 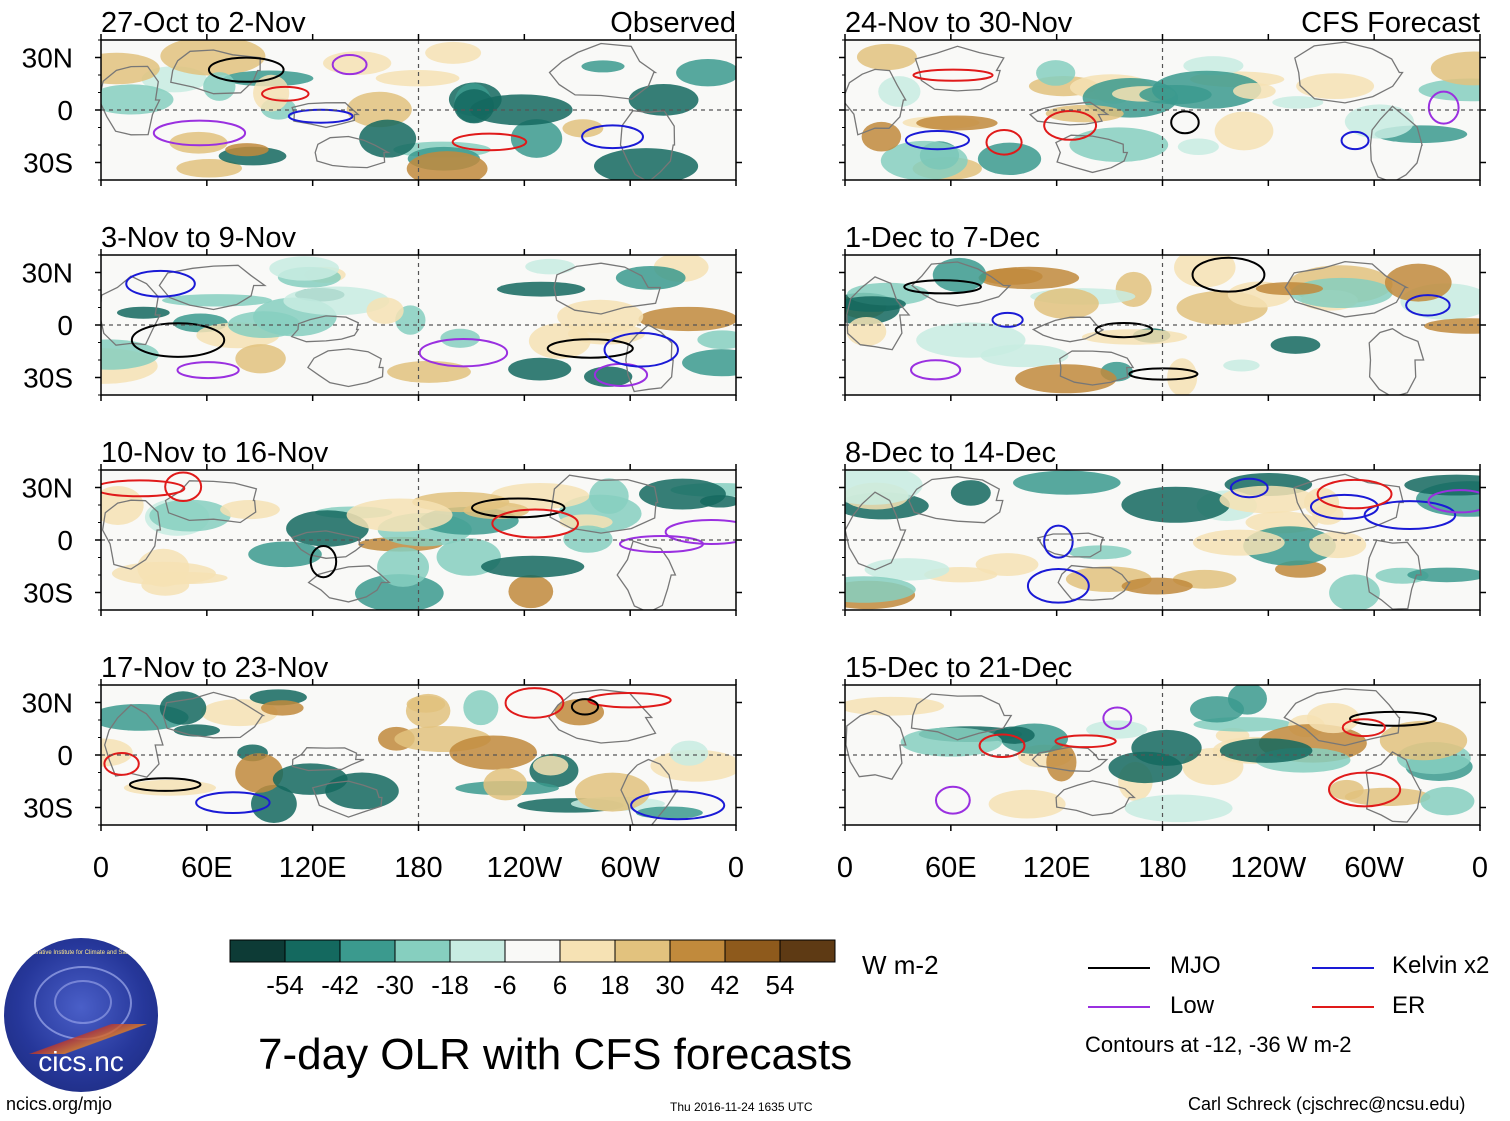 I want to click on panel-1: 30N 0 30S 3-Nov to 9-Nov, so click(x=382, y=311).